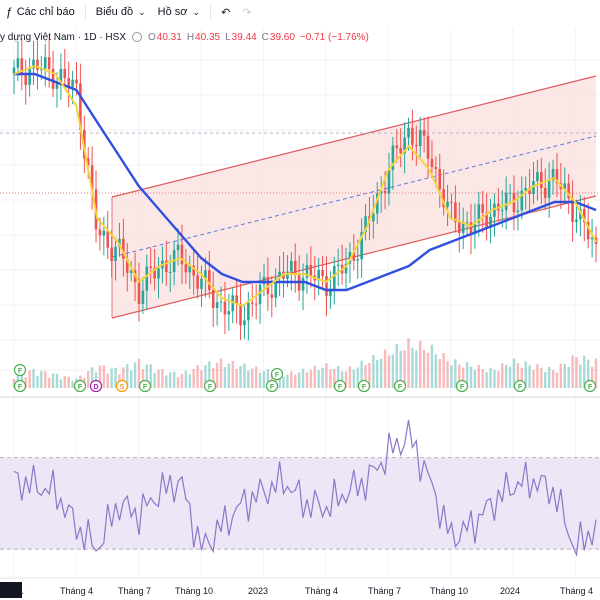 The width and height of the screenshot is (600, 600). What do you see at coordinates (134, 591) in the screenshot?
I see `x-axis-label: Tháng 7` at bounding box center [134, 591].